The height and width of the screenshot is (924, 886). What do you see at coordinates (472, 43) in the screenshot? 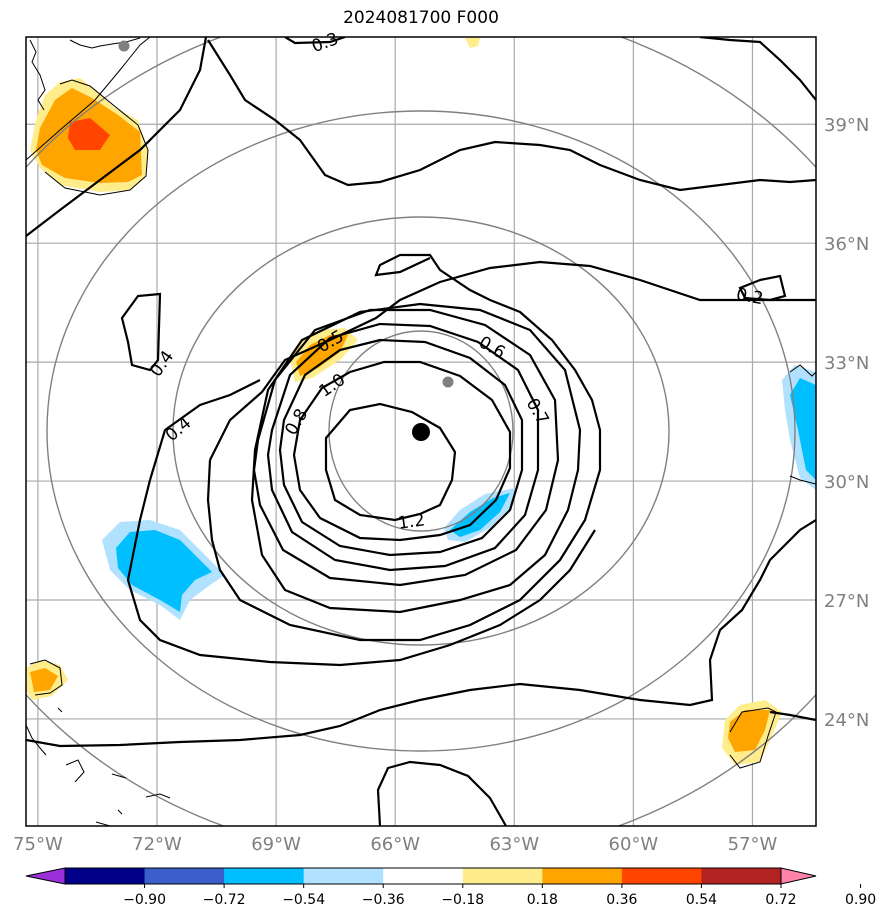
I see `positive-anomaly-north-center` at bounding box center [472, 43].